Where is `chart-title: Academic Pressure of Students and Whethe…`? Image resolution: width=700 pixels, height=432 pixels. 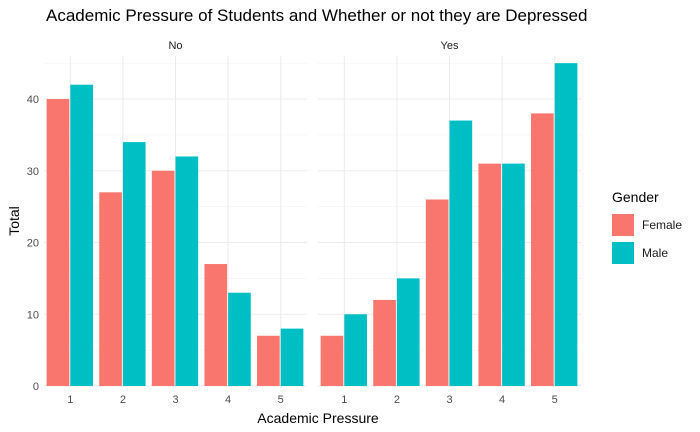 chart-title: Academic Pressure of Students and Whethe… is located at coordinates (317, 15).